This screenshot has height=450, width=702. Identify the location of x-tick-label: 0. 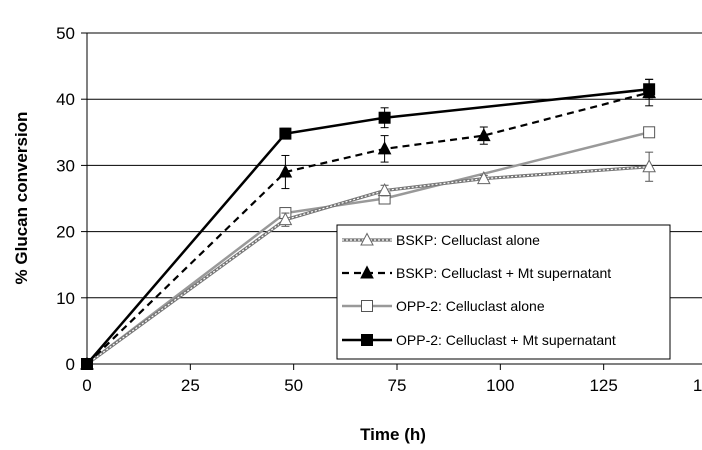
(86, 385).